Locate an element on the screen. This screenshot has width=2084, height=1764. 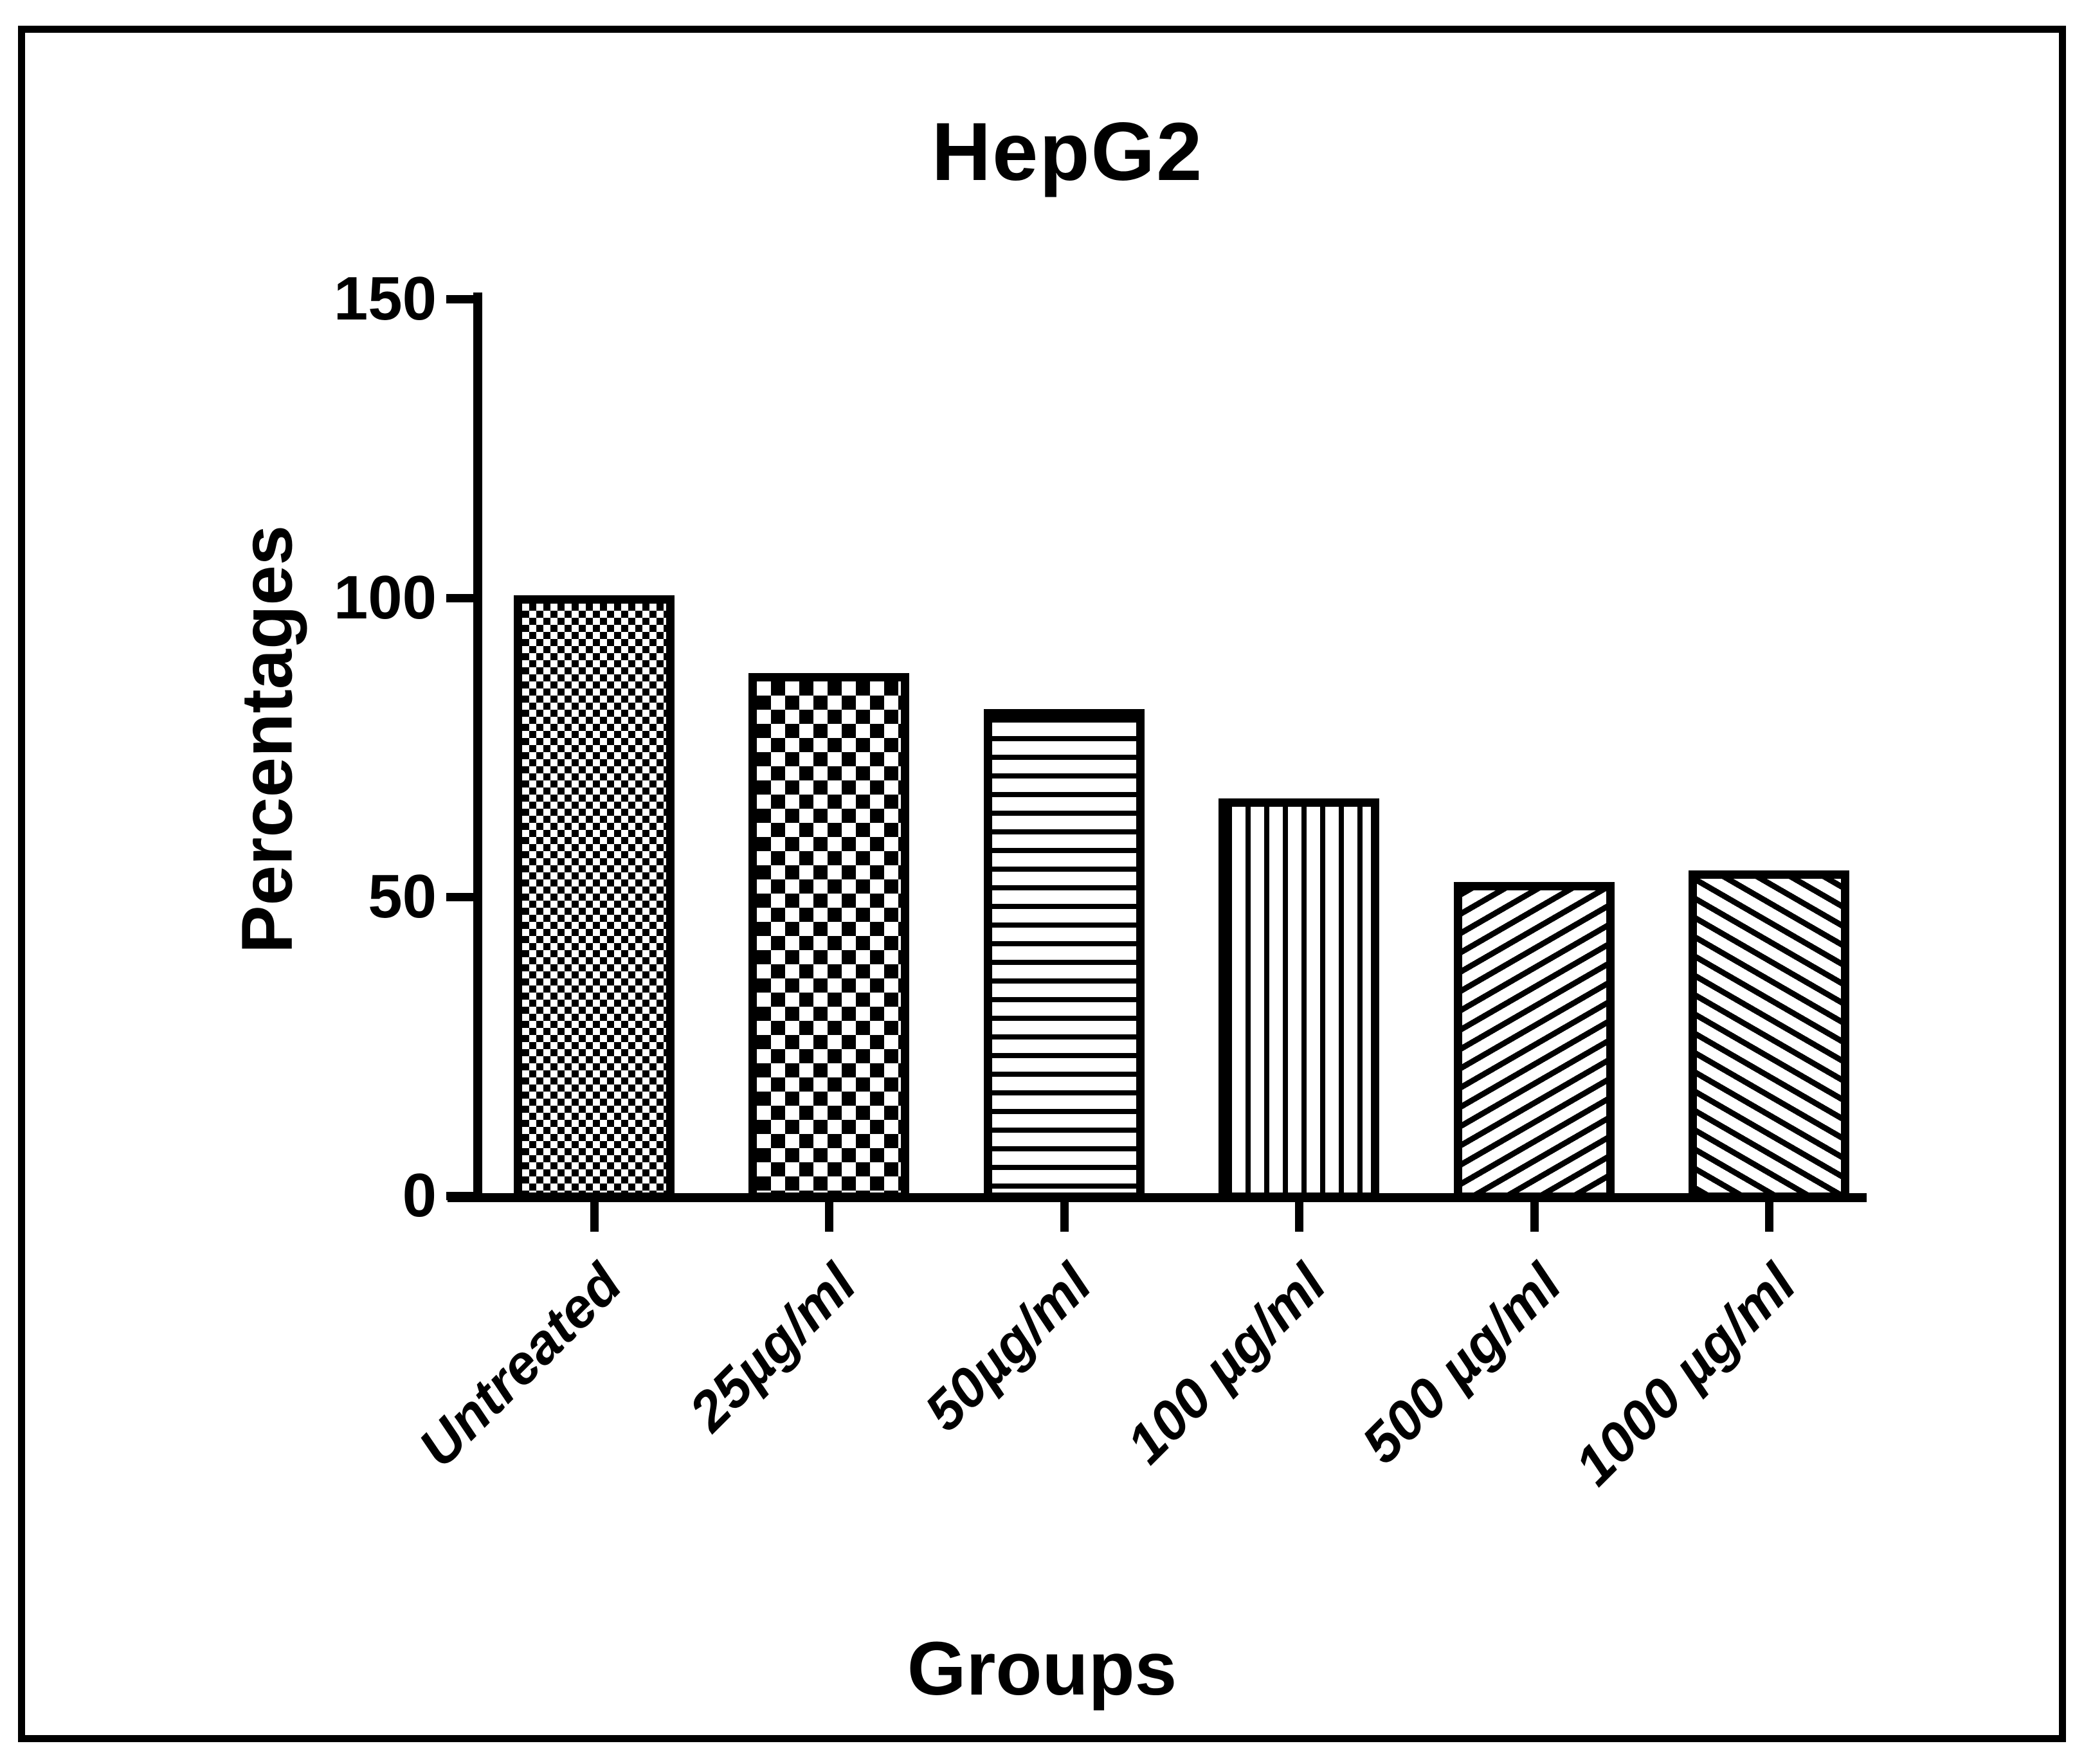
chart-title: HepG2 is located at coordinates (1067, 152).